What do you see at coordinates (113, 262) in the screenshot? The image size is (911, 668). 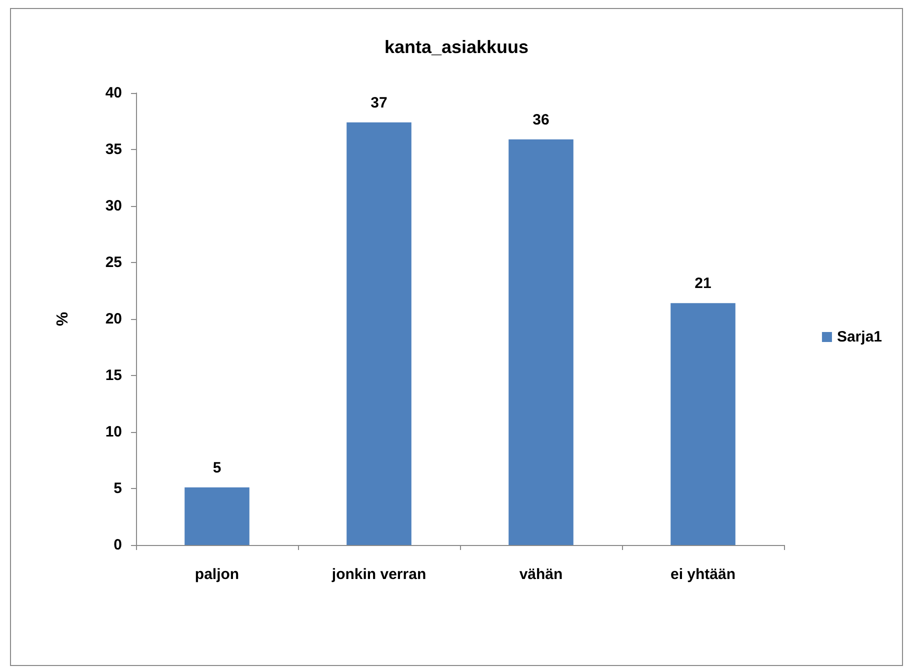 I see `y-tick-label: 25` at bounding box center [113, 262].